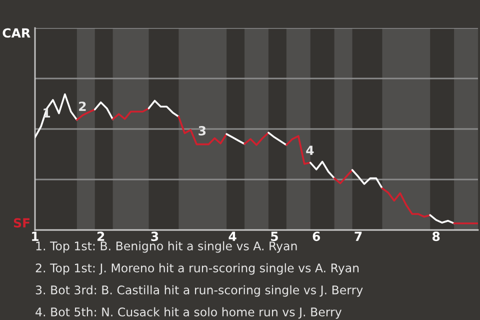  What do you see at coordinates (189, 313) in the screenshot?
I see `text: 4. Bot 5th: N. Cusack hit a solo home run vs J. Berry` at bounding box center [189, 313].